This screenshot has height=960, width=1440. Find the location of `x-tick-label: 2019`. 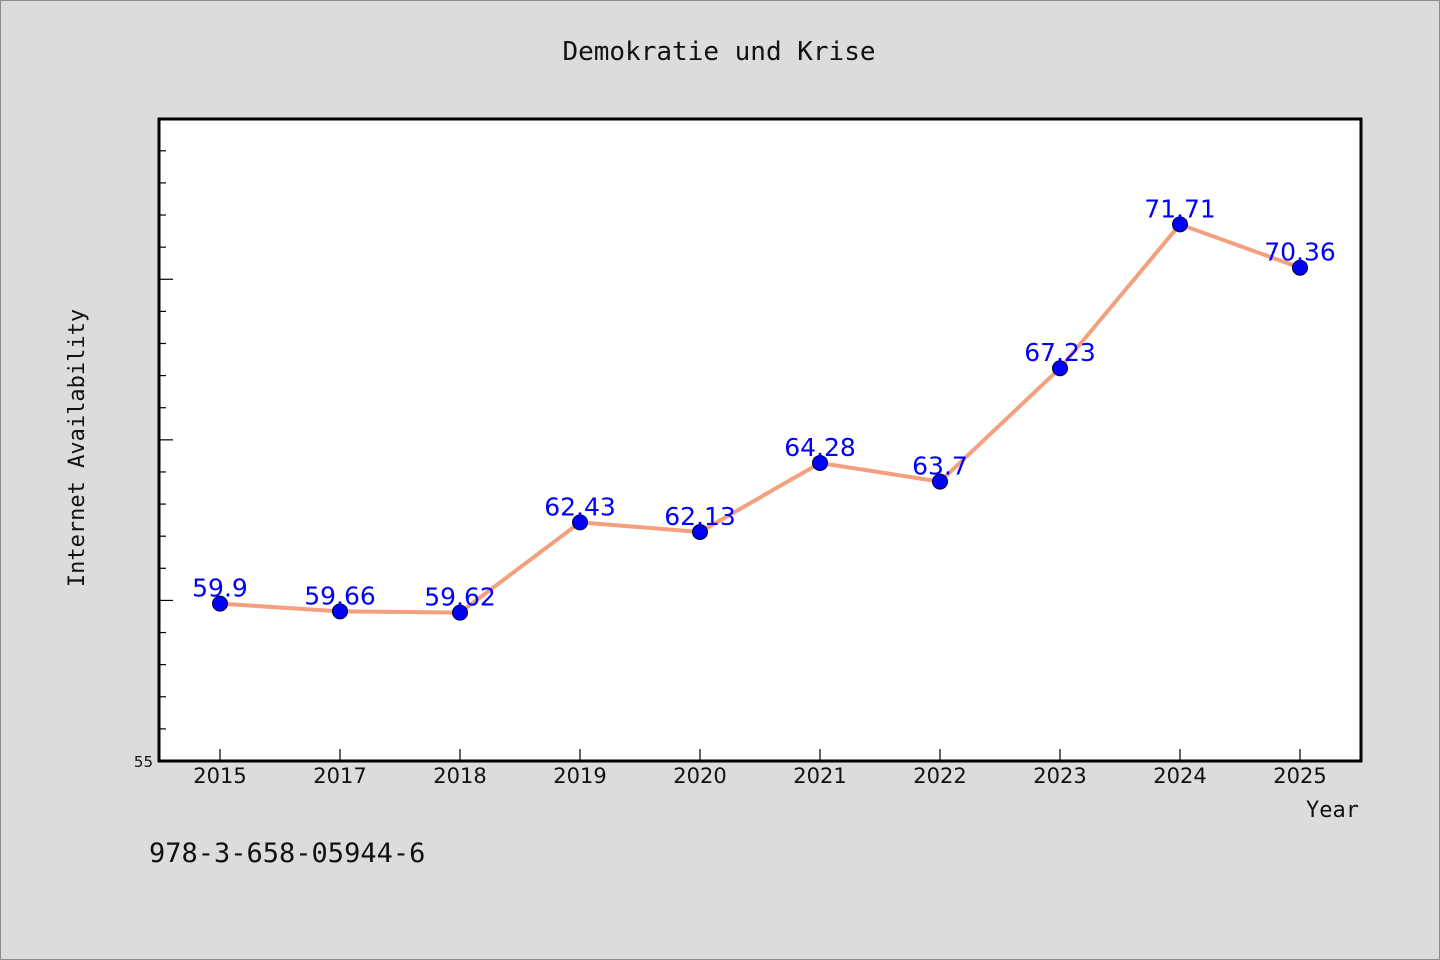

x-tick-label: 2019 is located at coordinates (579, 776).